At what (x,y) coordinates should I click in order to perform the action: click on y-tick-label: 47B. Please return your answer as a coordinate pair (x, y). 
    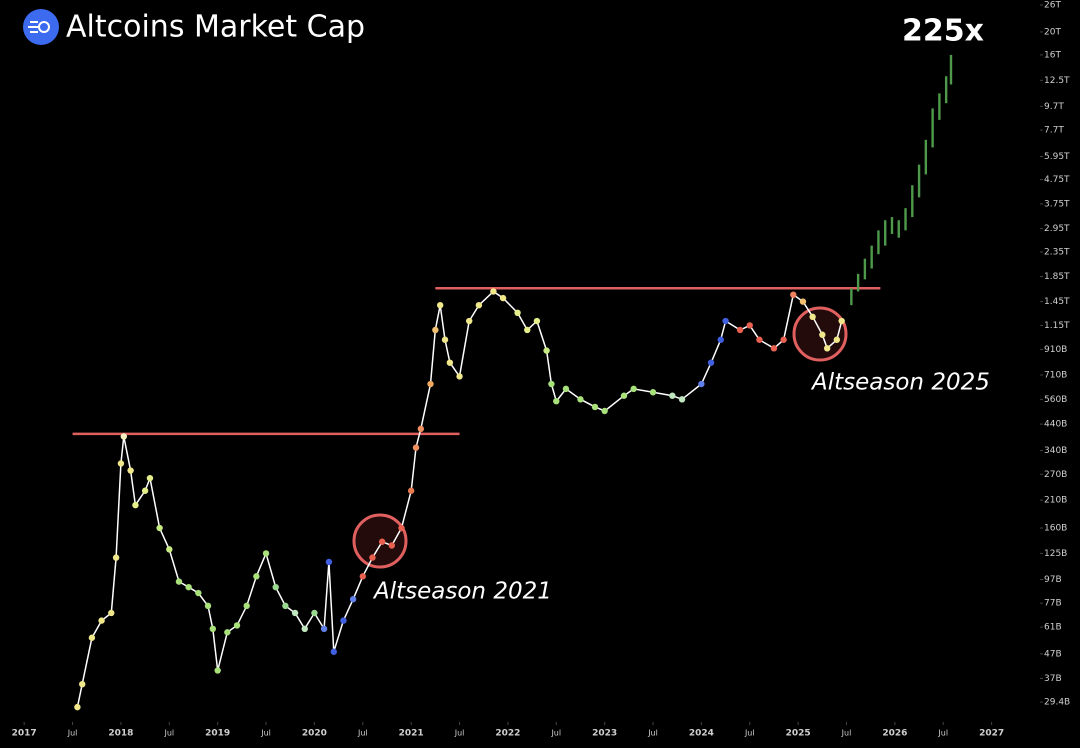
    Looking at the image, I should click on (1053, 654).